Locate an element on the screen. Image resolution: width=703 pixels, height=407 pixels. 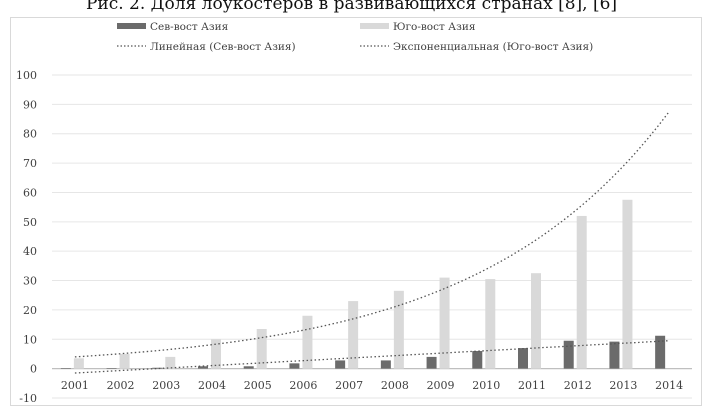
x-tick-label: 2010 is located at coordinates (486, 385).